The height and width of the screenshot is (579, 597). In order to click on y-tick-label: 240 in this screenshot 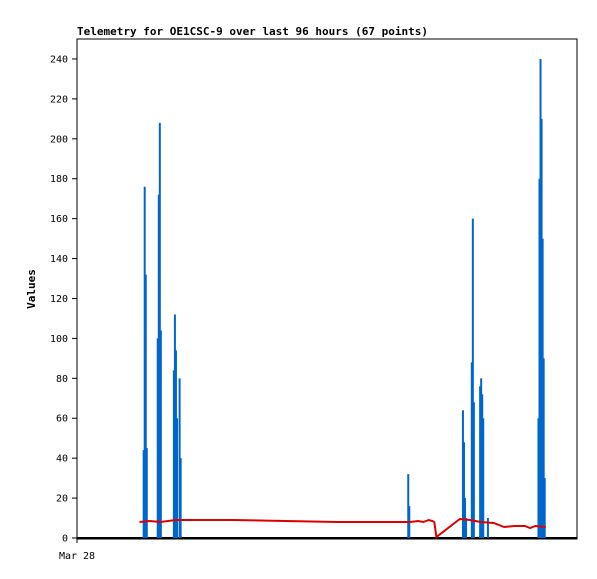, I will do `click(59, 59)`.